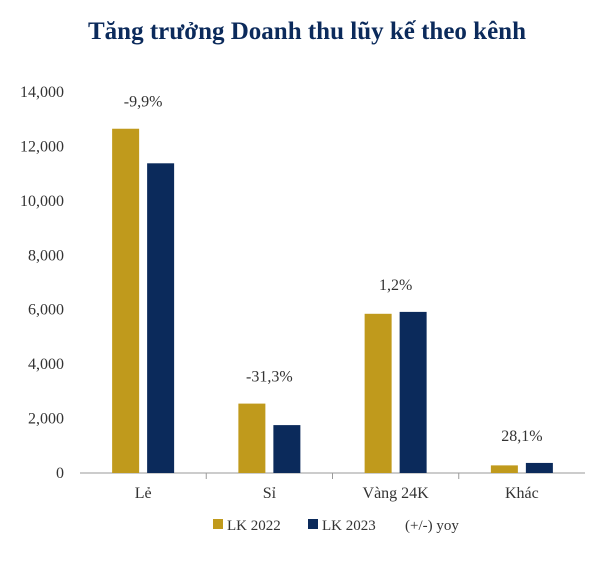  Describe the element at coordinates (522, 493) in the screenshot. I see `x-tick-label: Khác` at that location.